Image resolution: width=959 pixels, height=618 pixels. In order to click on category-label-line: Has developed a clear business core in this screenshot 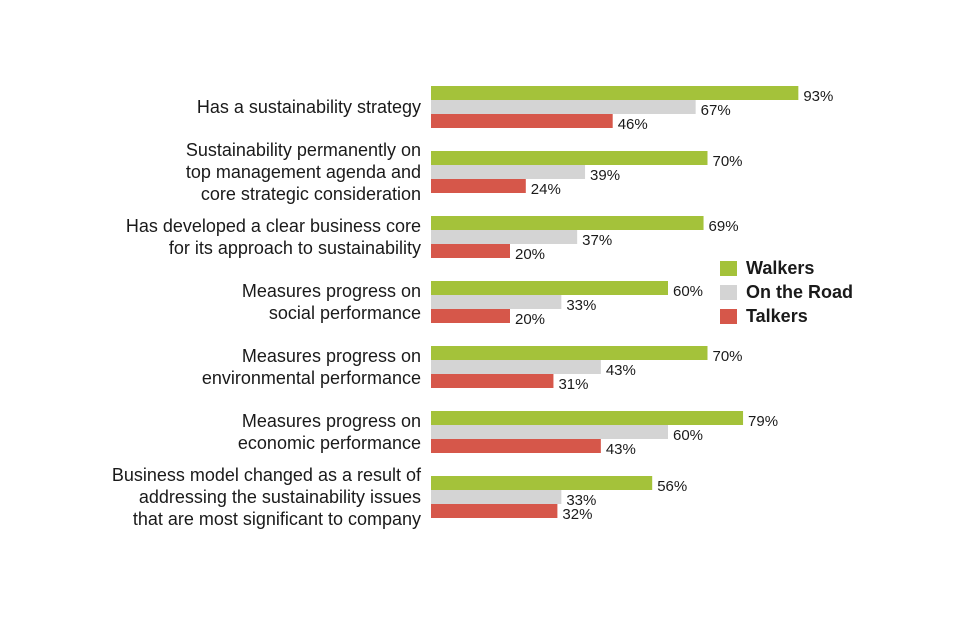, I will do `click(273, 226)`.